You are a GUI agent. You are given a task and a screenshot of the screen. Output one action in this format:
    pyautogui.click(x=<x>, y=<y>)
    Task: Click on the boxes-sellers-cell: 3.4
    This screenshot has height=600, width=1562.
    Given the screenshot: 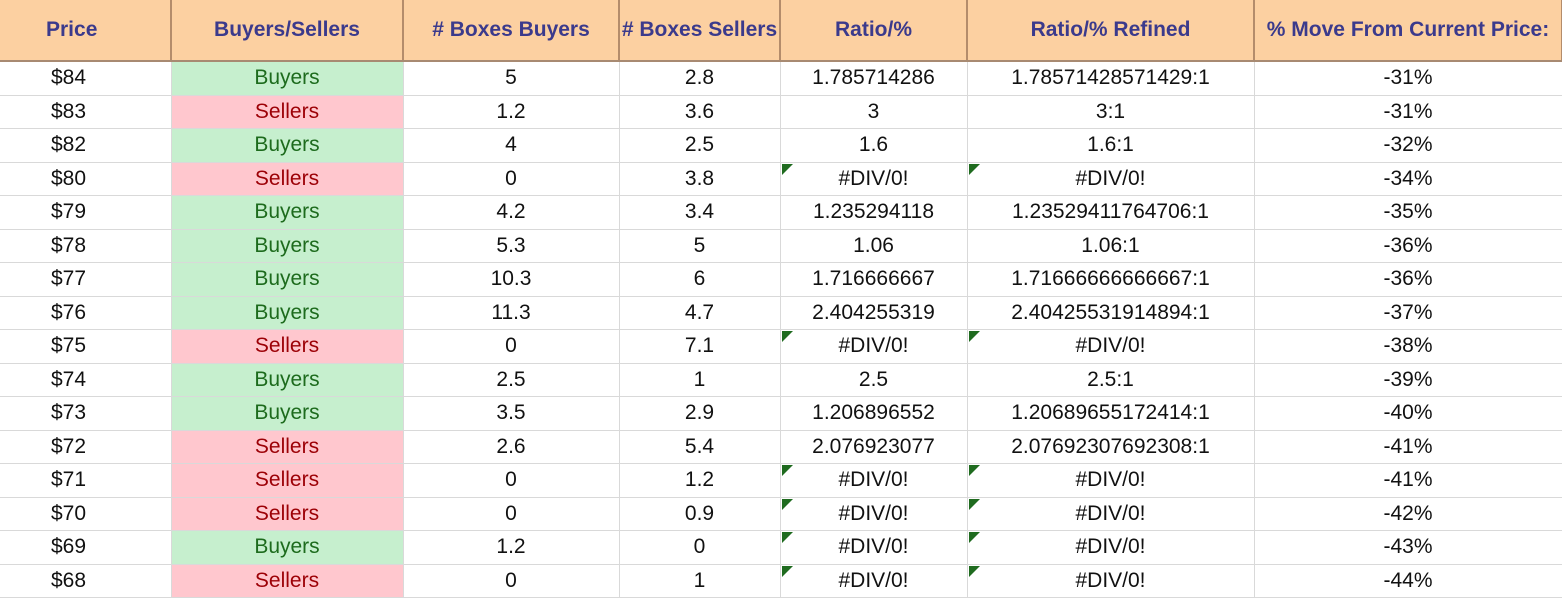 What is the action you would take?
    pyautogui.click(x=700, y=212)
    